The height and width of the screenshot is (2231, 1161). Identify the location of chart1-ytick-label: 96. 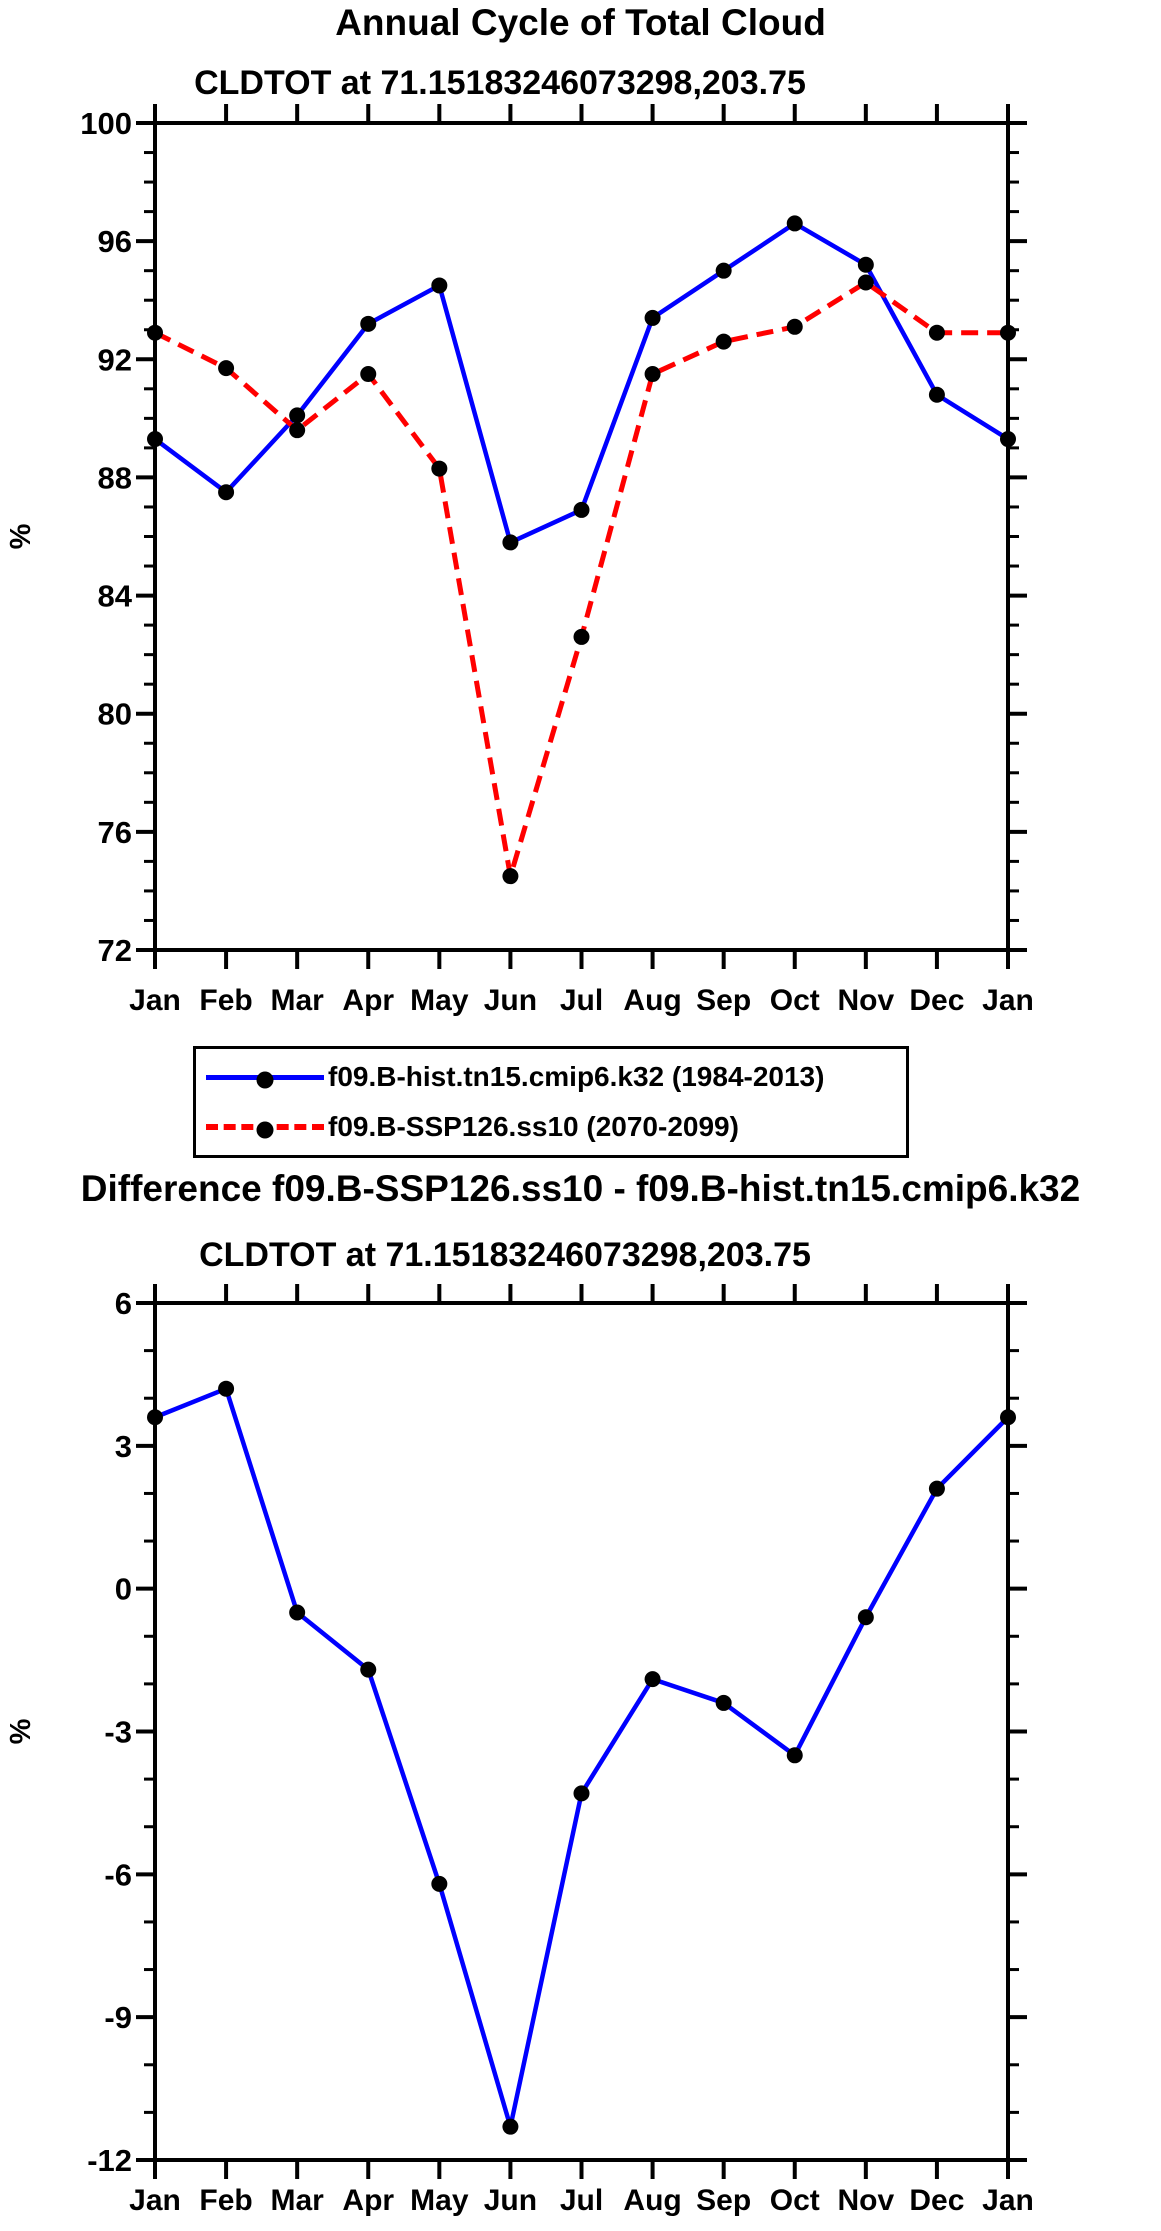
(115, 241).